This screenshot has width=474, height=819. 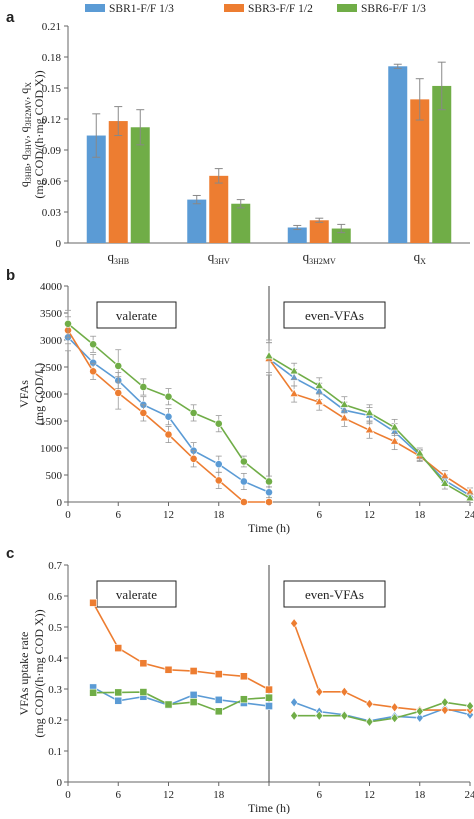 I want to click on x-category-label: qX, so click(x=420, y=257).